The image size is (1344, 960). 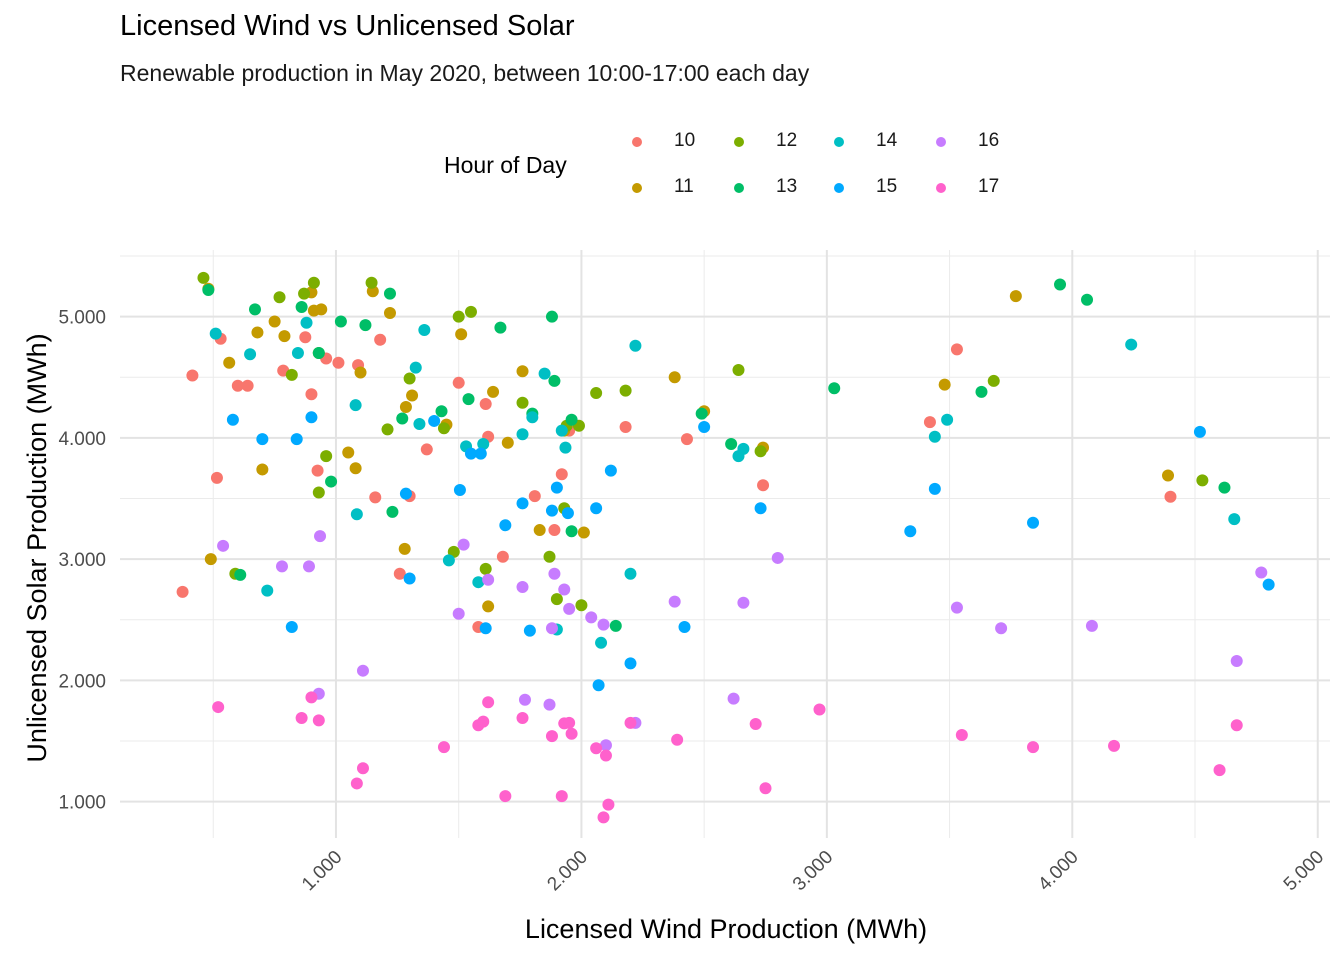 What do you see at coordinates (787, 140) in the screenshot?
I see `legend-label: 12` at bounding box center [787, 140].